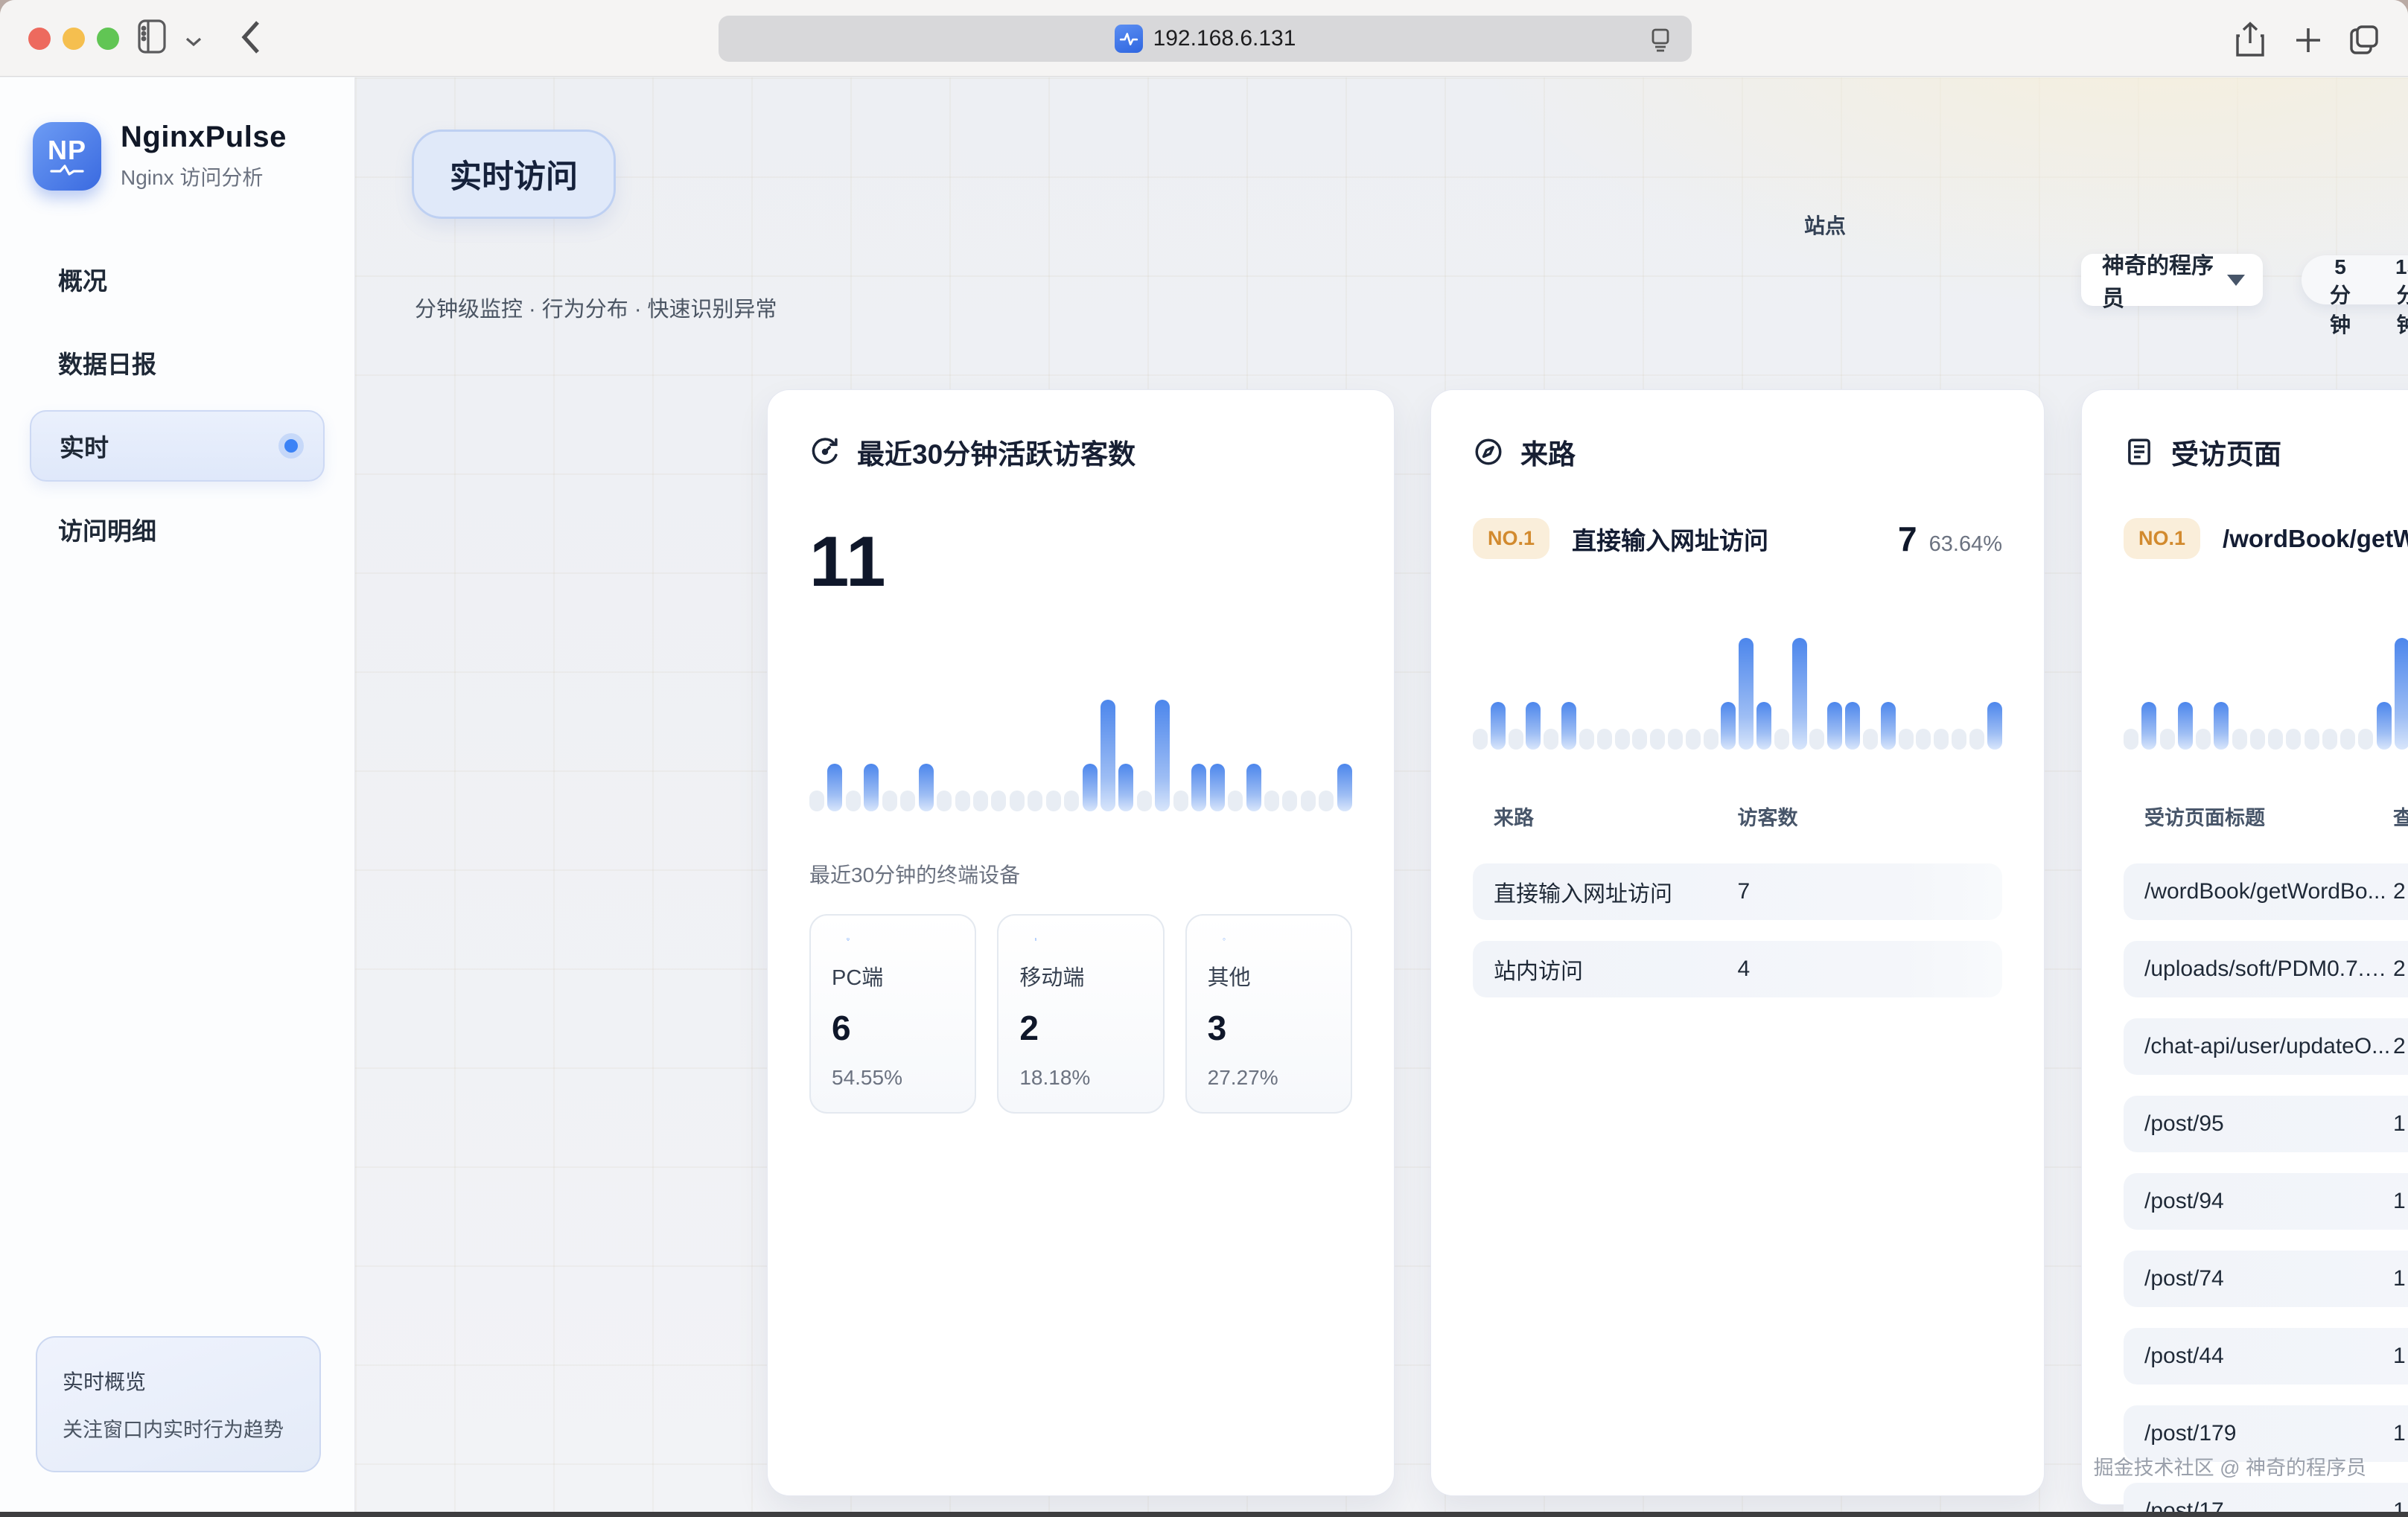  What do you see at coordinates (2184, 1201) in the screenshot?
I see `row-label: /post/94` at bounding box center [2184, 1201].